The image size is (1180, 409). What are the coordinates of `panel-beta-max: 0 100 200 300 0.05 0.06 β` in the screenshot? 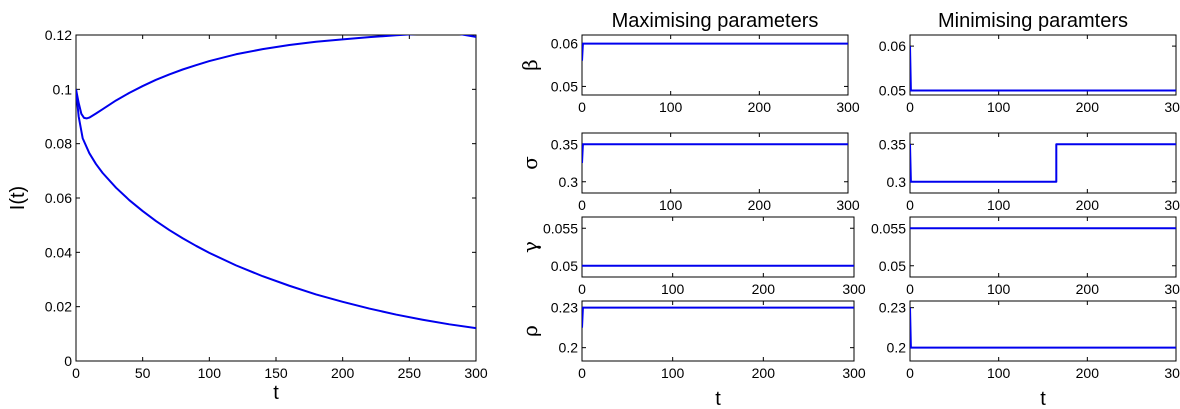 It's located at (689, 74).